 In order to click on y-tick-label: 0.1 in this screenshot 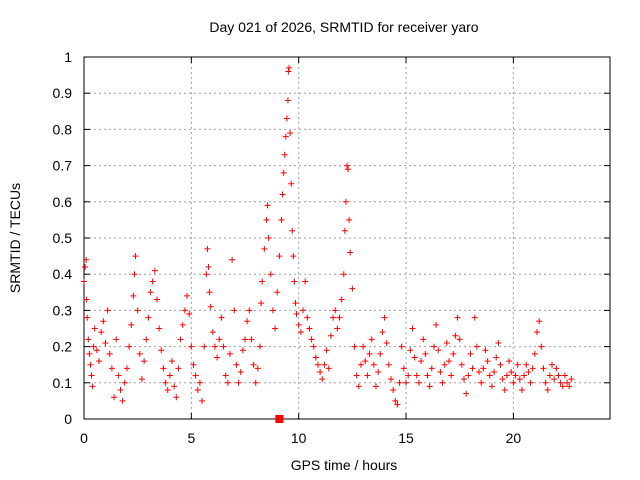, I will do `click(63, 383)`.